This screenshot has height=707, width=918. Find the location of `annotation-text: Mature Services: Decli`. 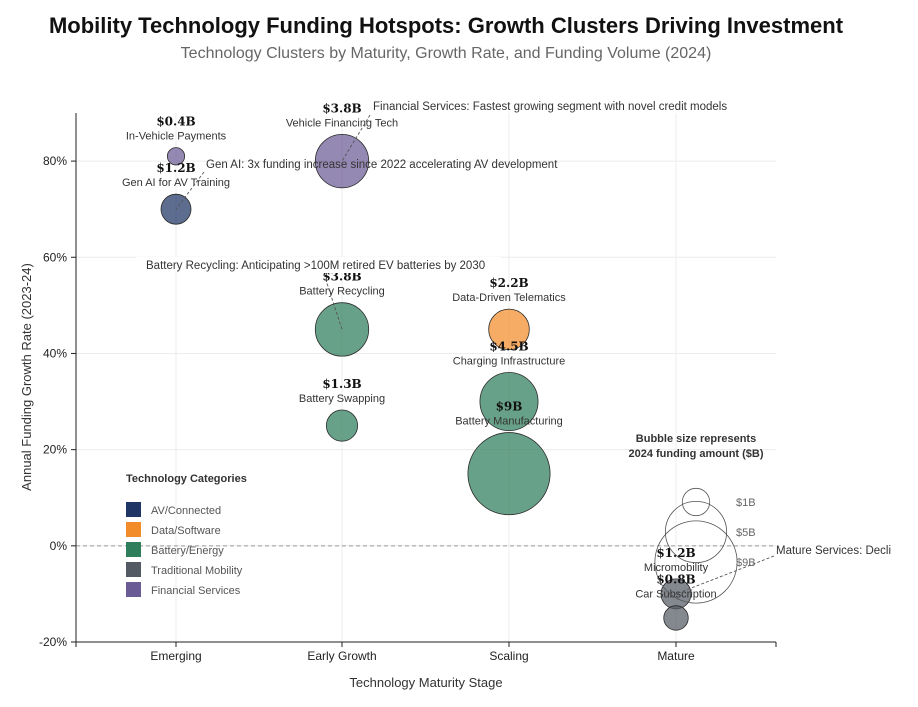

annotation-text: Mature Services: Decli is located at coordinates (833, 551).